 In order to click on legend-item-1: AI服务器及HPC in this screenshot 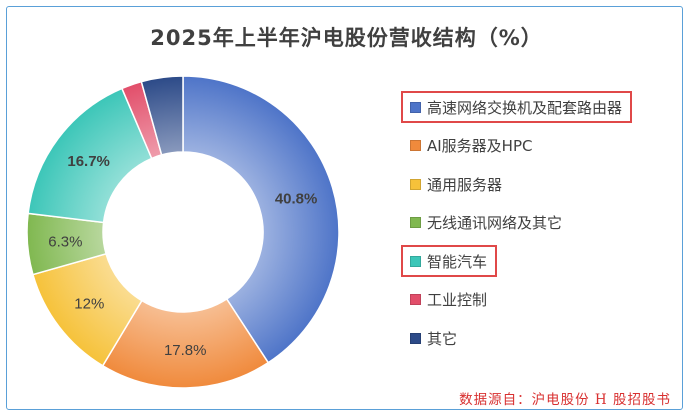, I will do `click(533, 146)`.